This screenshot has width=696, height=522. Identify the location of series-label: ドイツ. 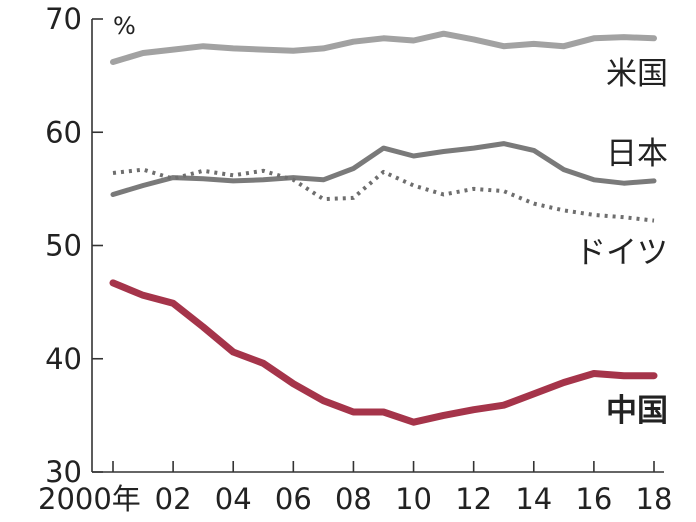
(621, 253).